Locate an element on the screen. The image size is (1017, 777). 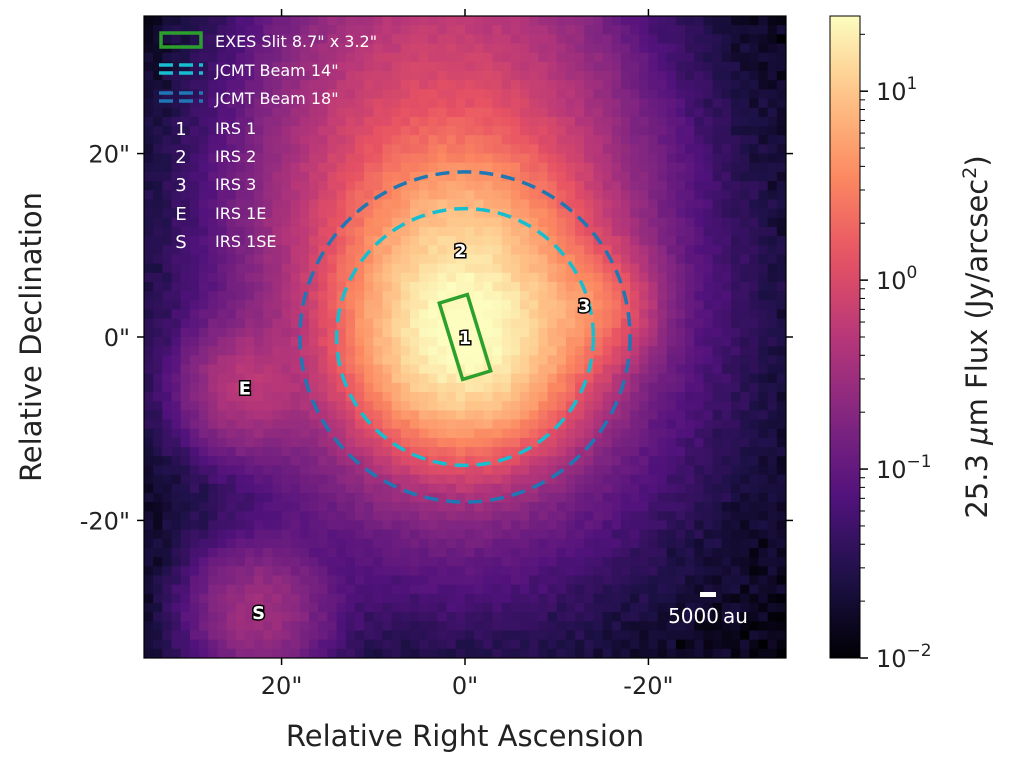
legend-entry-2: 2 IRS 2 is located at coordinates (215, 157).